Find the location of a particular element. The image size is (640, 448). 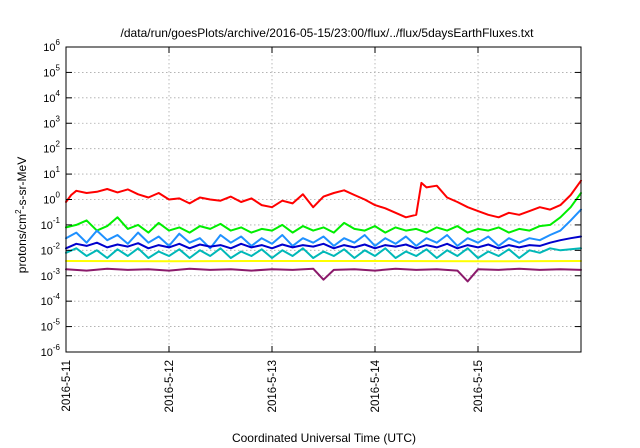

x-tick-label: 2016-5-12 is located at coordinates (170, 386).